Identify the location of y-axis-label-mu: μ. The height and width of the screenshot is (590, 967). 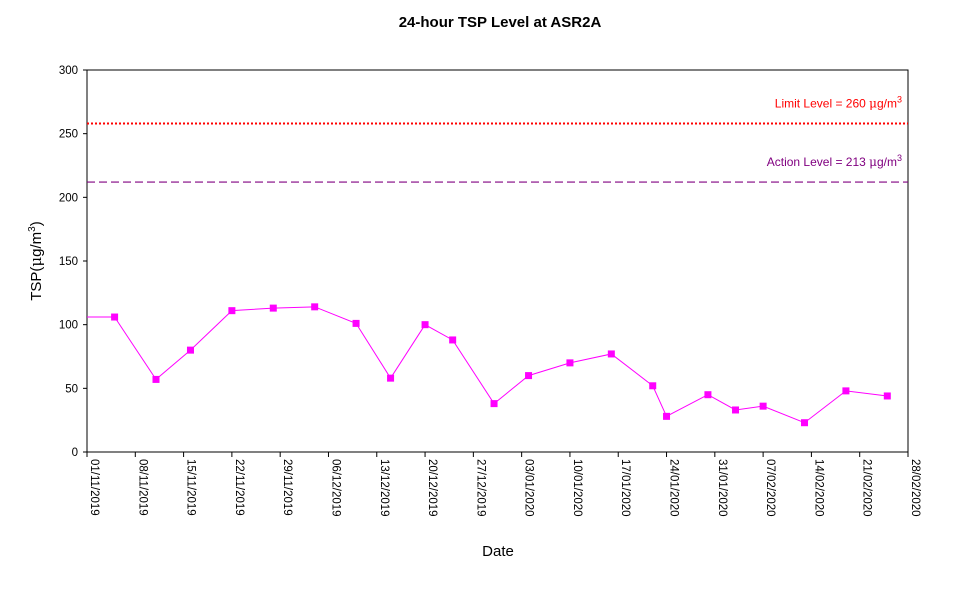
(36, 262).